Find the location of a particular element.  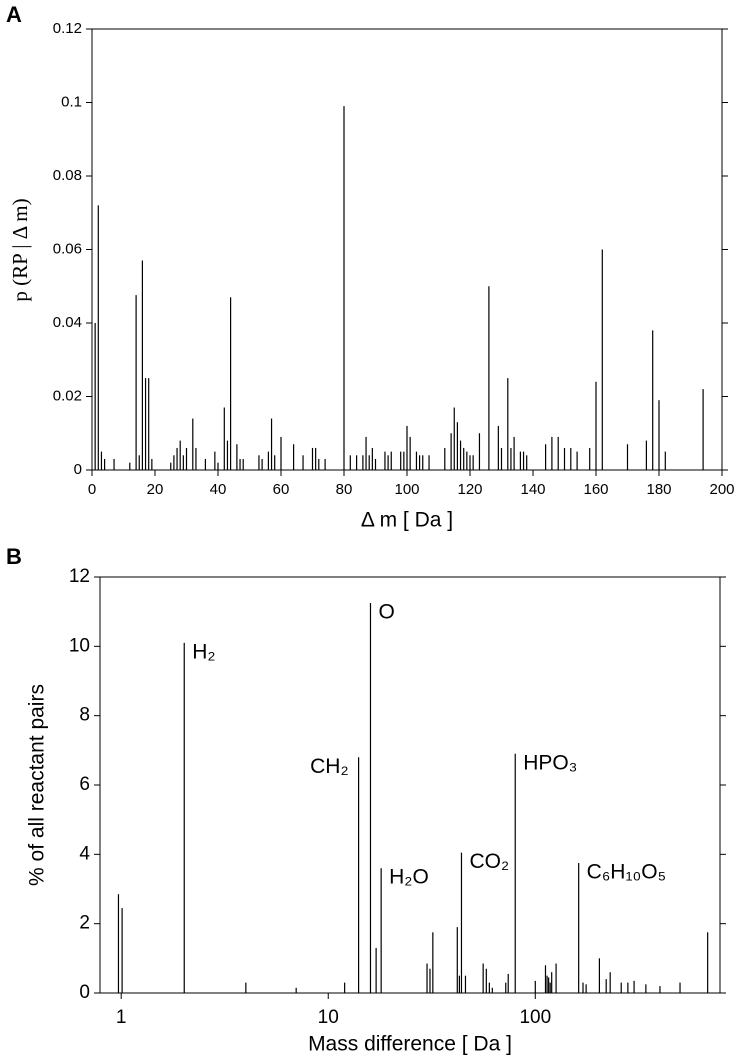

peak-label: H₂O is located at coordinates (409, 877).